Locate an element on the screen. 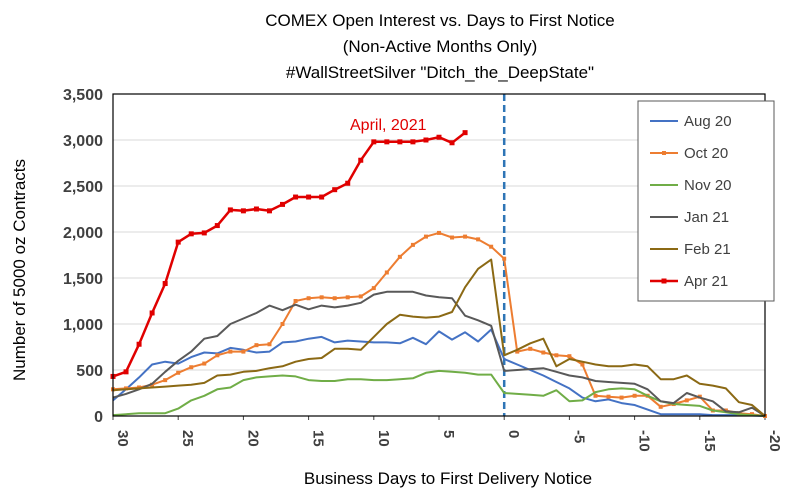  x-tick-label: 30 is located at coordinates (122, 438).